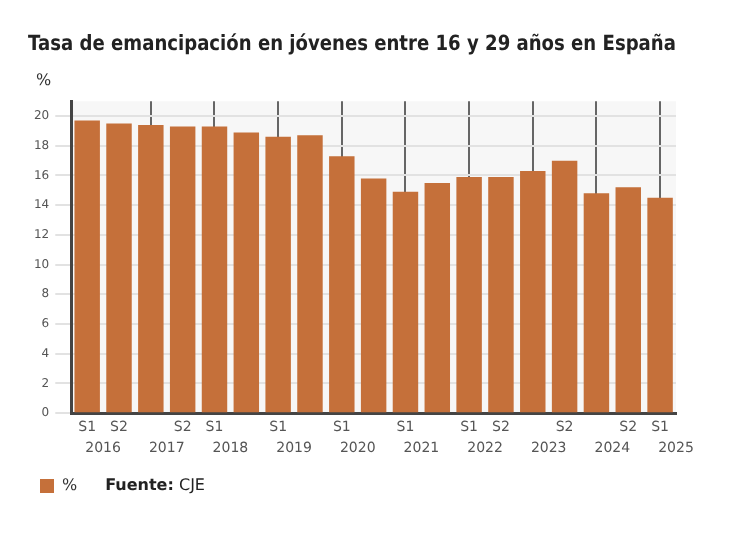 Image resolution: width=740 pixels, height=538 pixels. I want to click on legend-label: %, so click(70, 485).